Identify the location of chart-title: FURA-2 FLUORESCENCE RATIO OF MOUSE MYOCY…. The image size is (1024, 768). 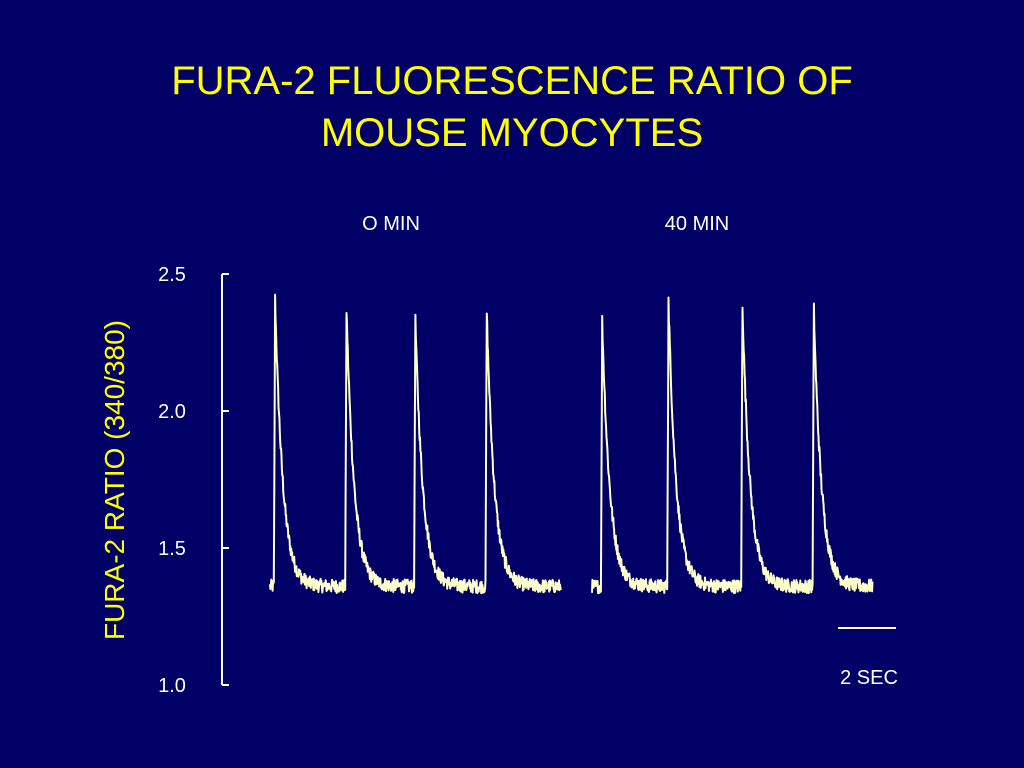
(512, 107).